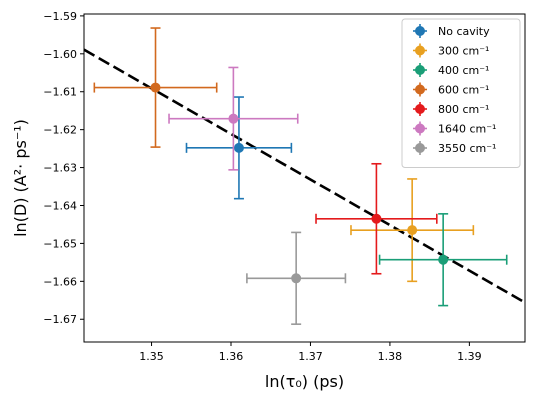  I want to click on legend-label: 300 cm⁻¹, so click(463, 51).